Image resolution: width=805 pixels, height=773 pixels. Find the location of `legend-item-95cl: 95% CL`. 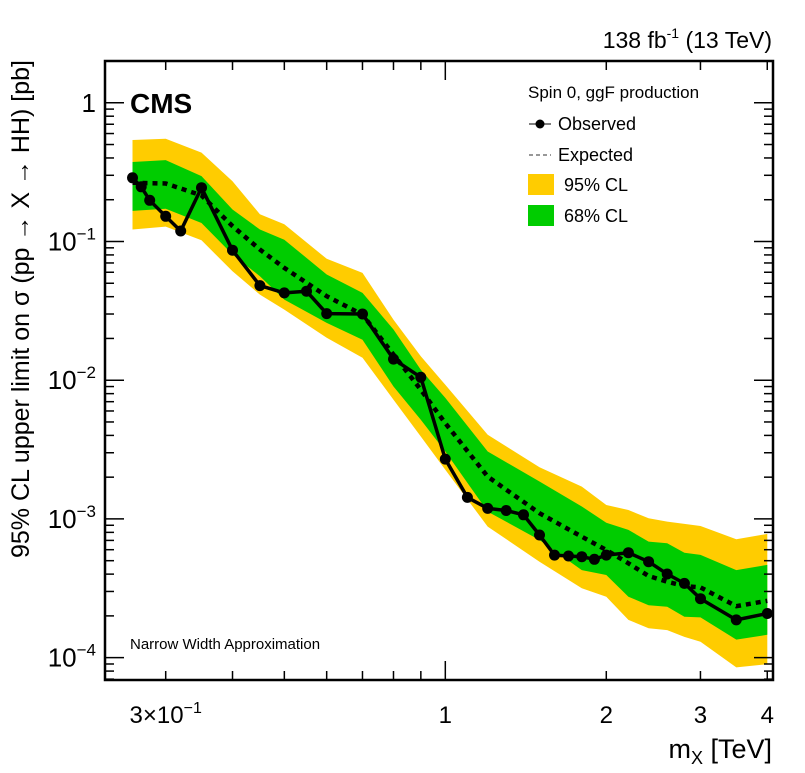

legend-item-95cl: 95% CL is located at coordinates (578, 184).